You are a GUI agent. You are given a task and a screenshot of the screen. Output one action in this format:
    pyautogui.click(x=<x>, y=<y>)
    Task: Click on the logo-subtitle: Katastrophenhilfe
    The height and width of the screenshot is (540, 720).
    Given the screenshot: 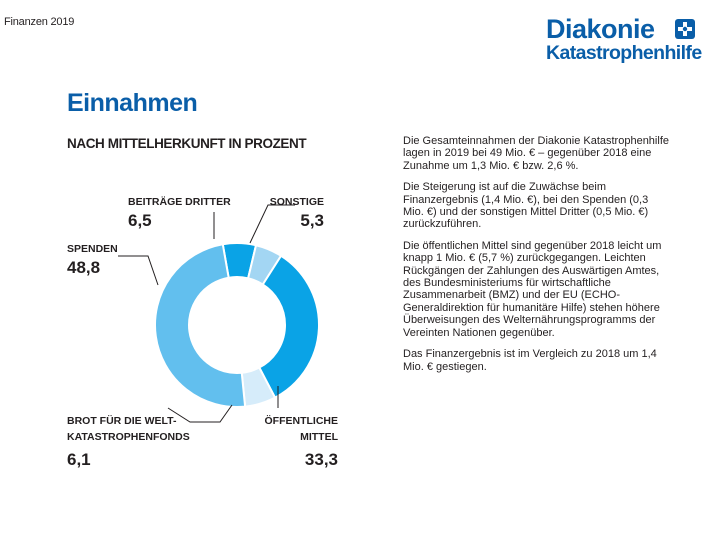 What is the action you would take?
    pyautogui.click(x=624, y=53)
    